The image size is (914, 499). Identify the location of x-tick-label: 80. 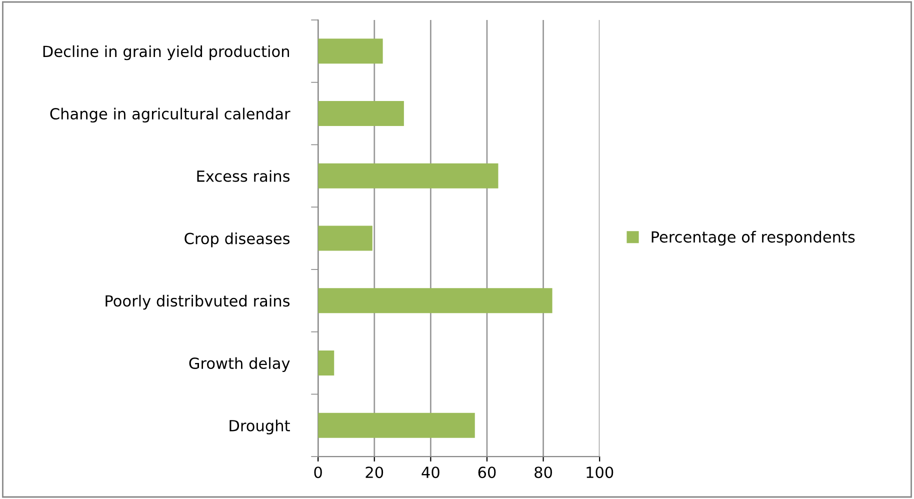
(543, 472).